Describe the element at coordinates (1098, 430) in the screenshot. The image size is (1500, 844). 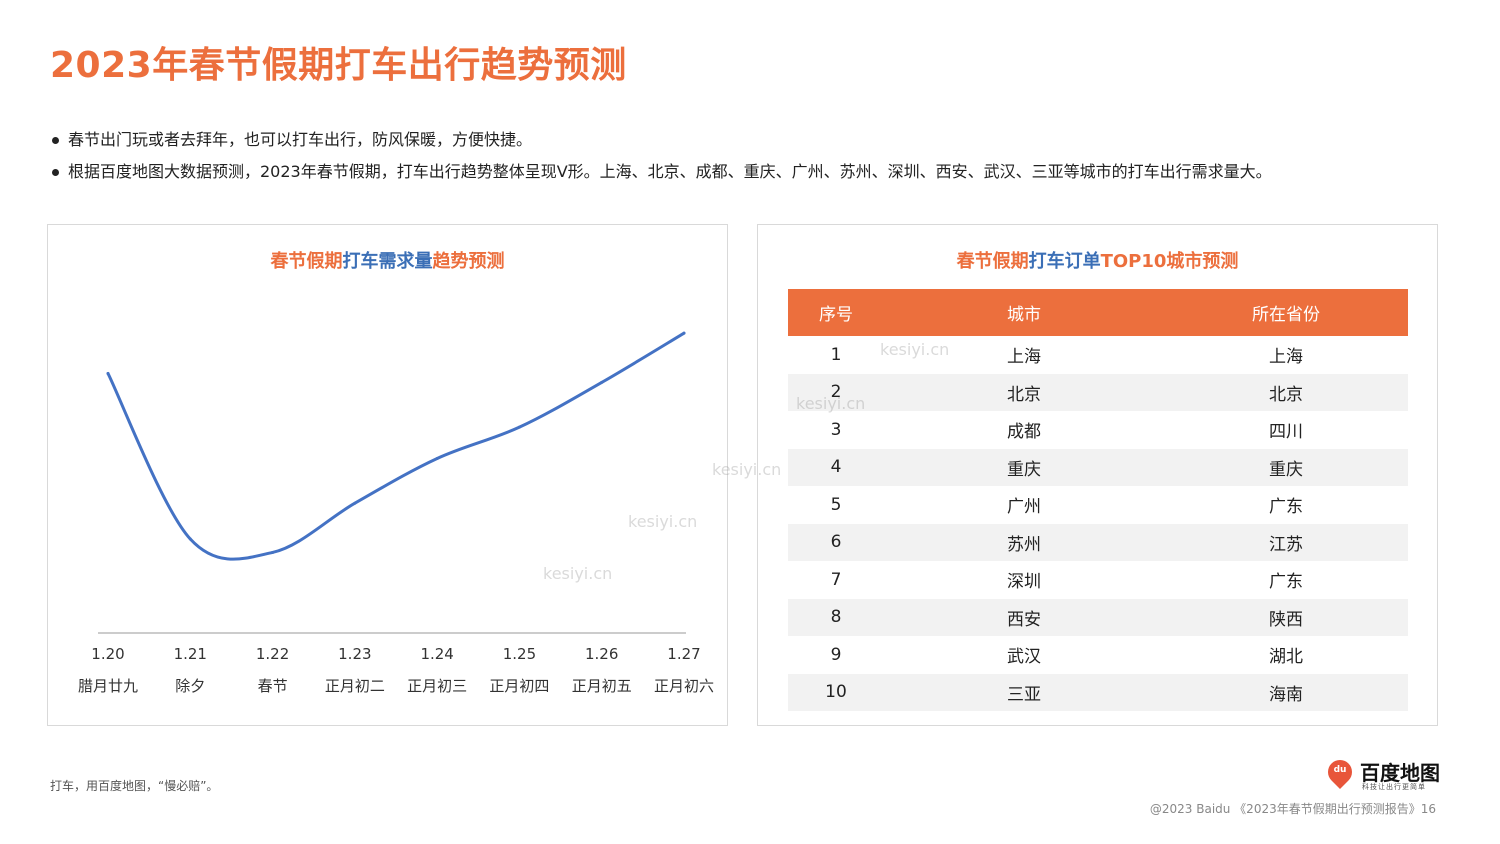
I see `table-row: 3 成都 四川` at that location.